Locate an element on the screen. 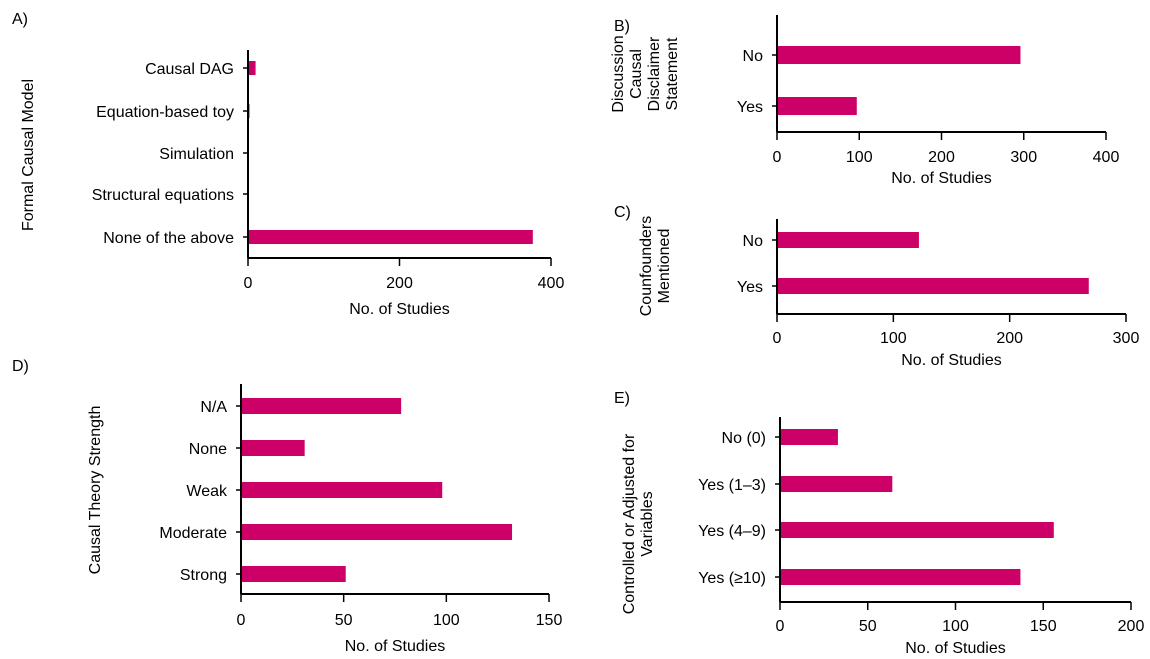 The height and width of the screenshot is (659, 1150). y-axis-title: CounfoundersMentioned is located at coordinates (655, 266).